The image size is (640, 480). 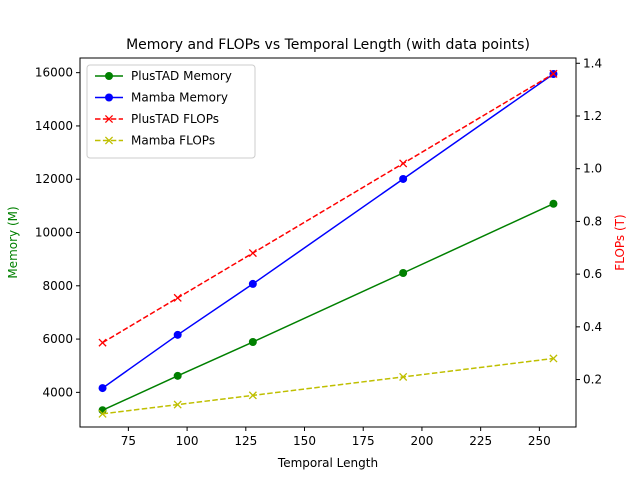 I want to click on x-tick-label: 175, so click(x=363, y=441).